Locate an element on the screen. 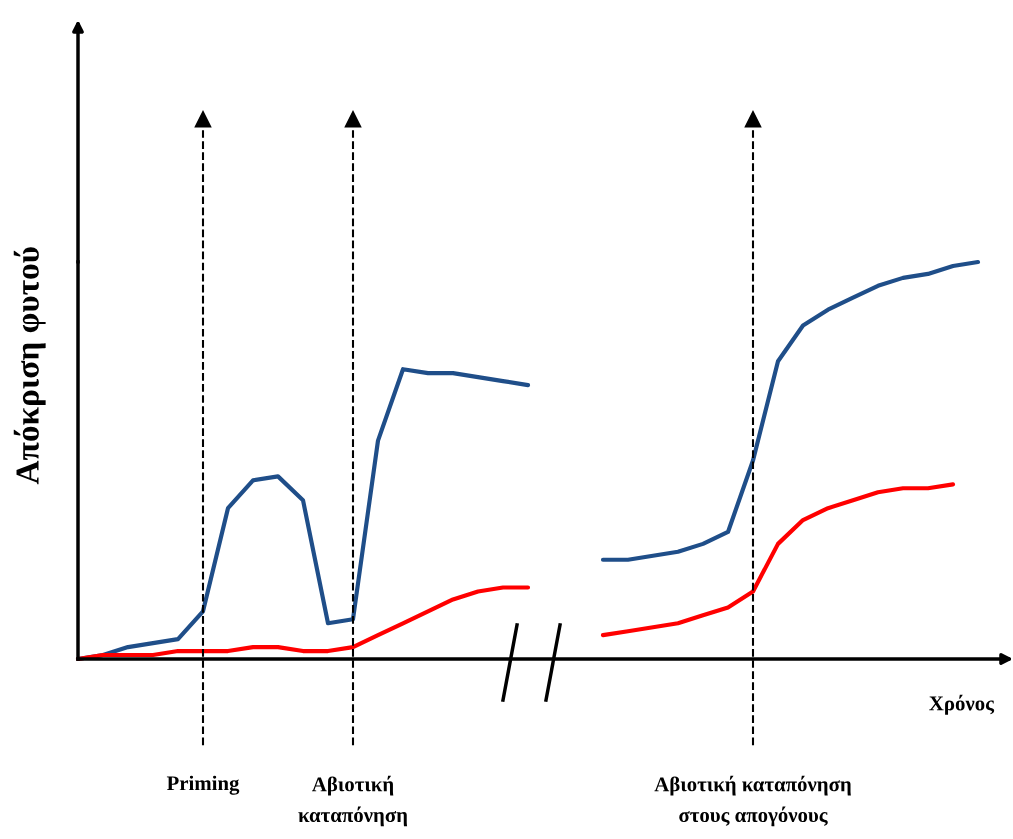 Image resolution: width=1013 pixels, height=839 pixels. x-tick-label: Αβιοτική καταπόνηση στους απογόνους is located at coordinates (752, 801).